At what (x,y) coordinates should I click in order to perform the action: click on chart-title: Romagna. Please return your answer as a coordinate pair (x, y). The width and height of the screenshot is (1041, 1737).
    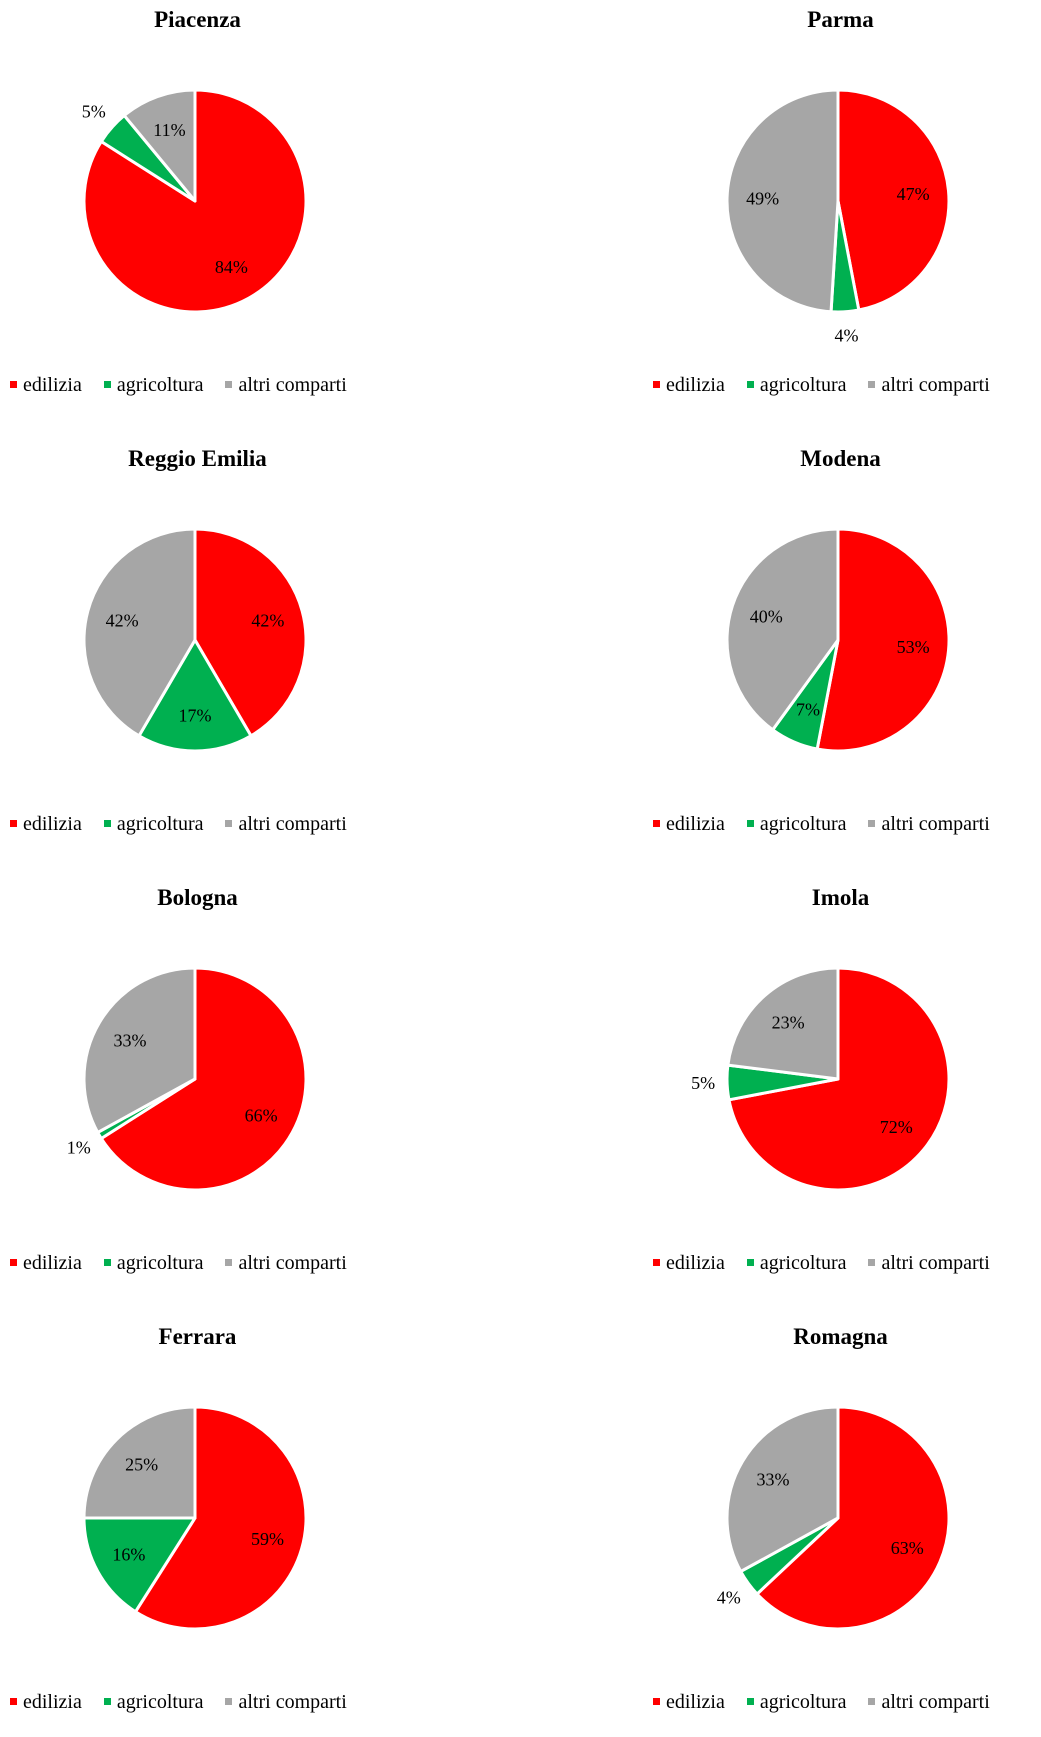
    Looking at the image, I should click on (840, 1336).